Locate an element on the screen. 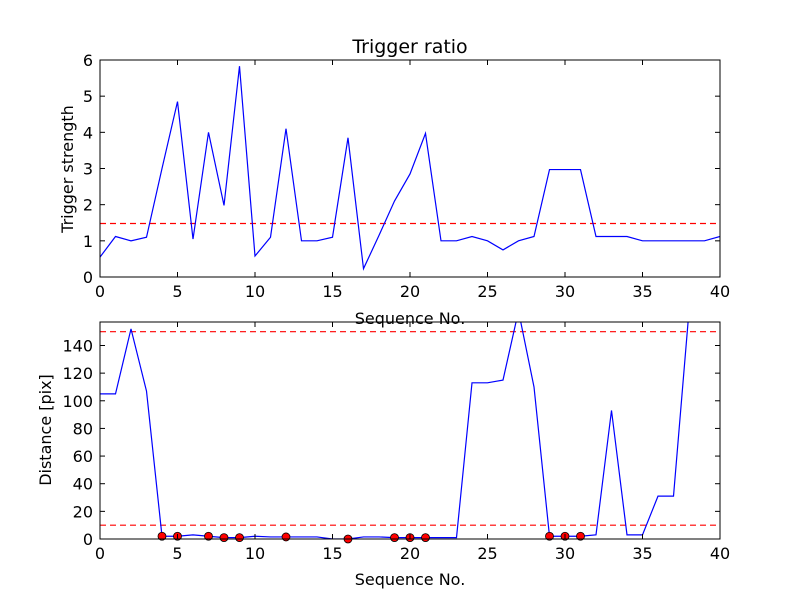 The width and height of the screenshot is (800, 600). y-tick-label: 40 is located at coordinates (83, 484).